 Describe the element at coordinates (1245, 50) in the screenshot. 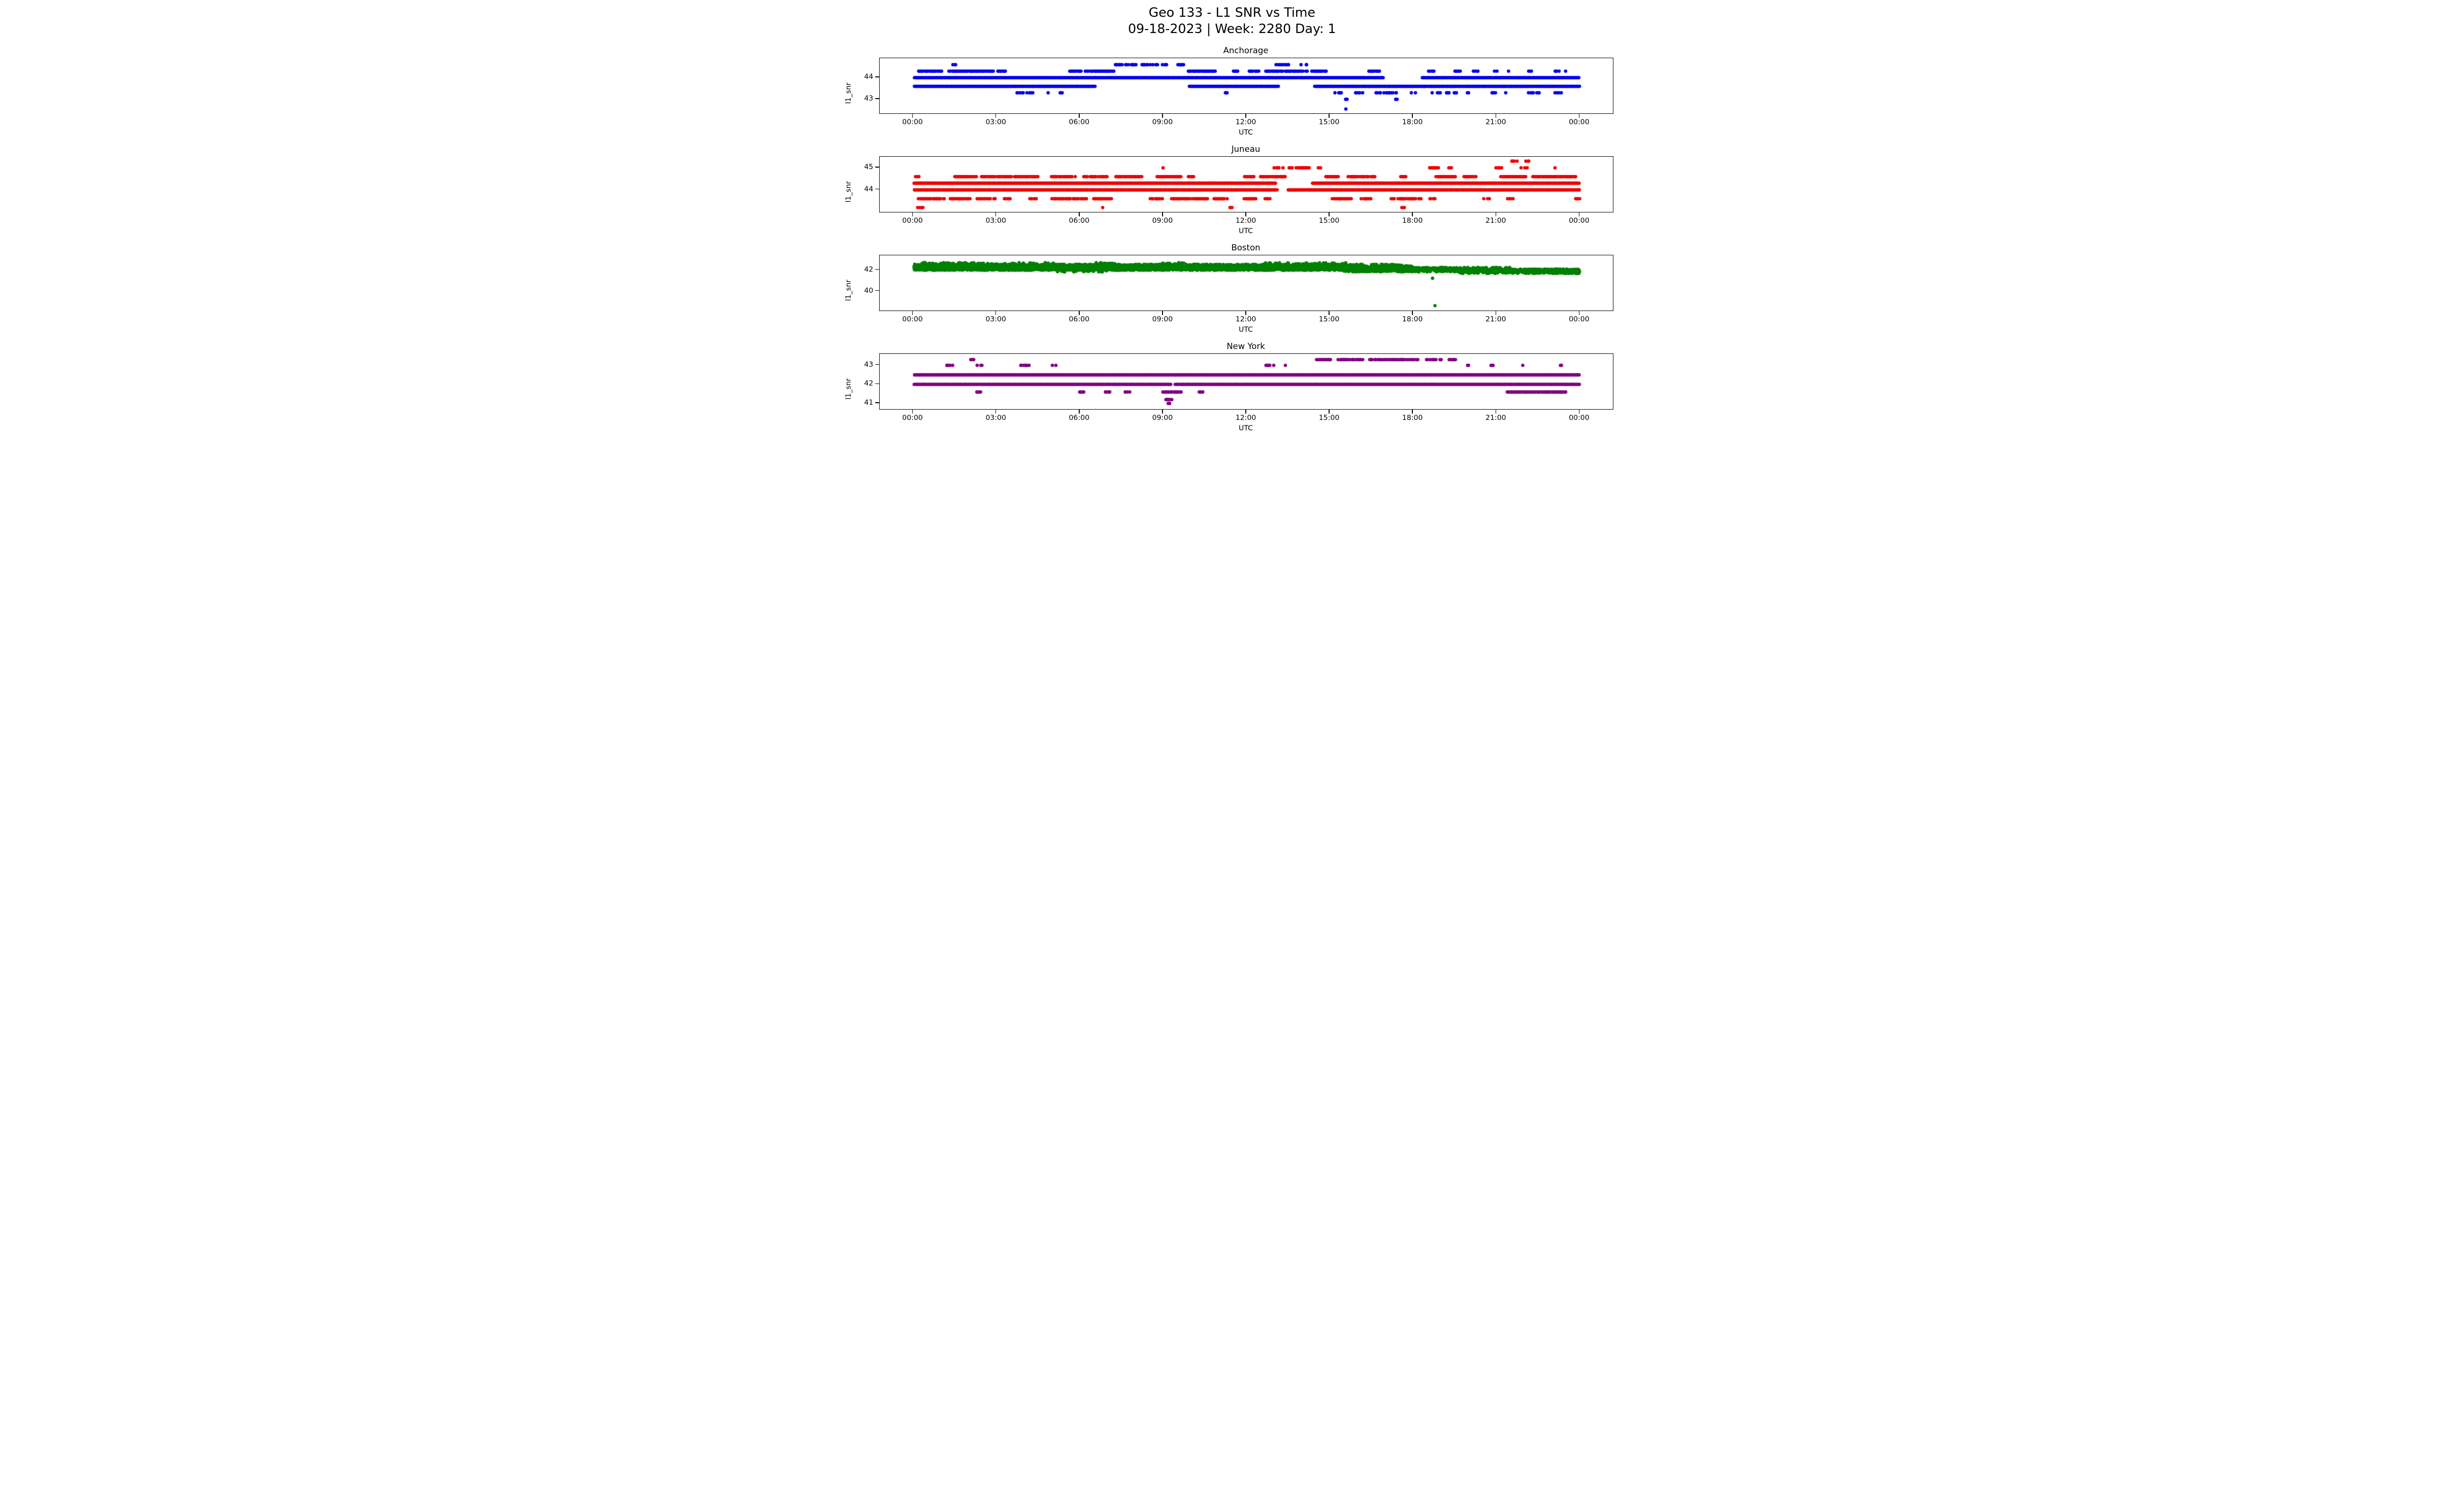

I see `subplot-title: Anchorage` at that location.